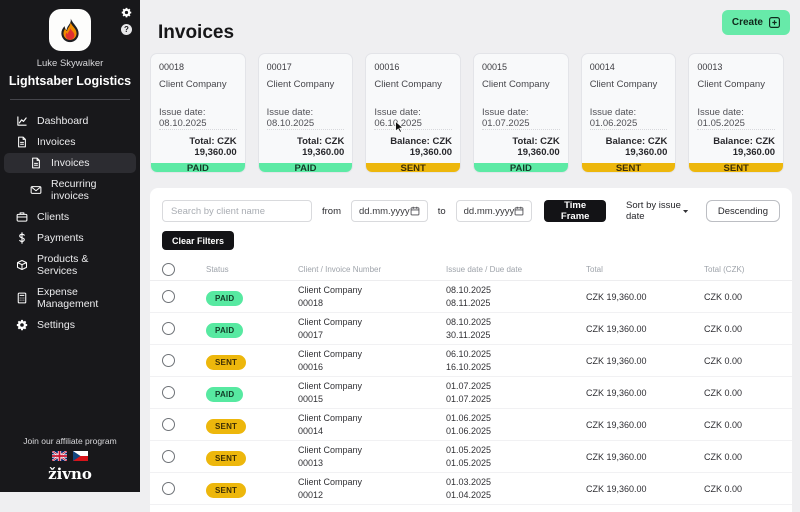 This screenshot has height=512, width=800. Describe the element at coordinates (413, 167) in the screenshot. I see `status-badge: SENT` at that location.